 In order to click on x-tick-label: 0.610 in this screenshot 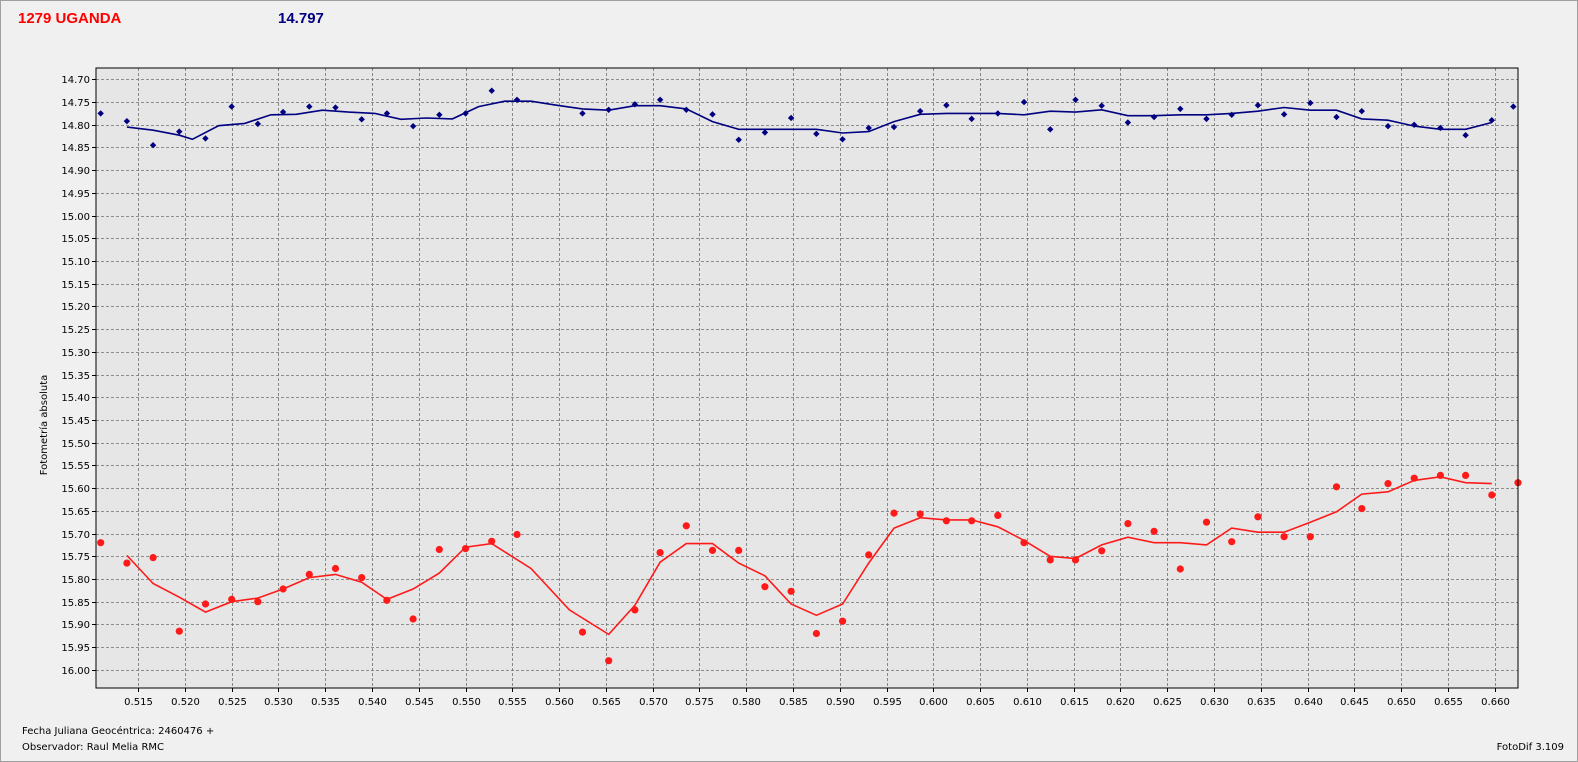, I will do `click(1027, 702)`.